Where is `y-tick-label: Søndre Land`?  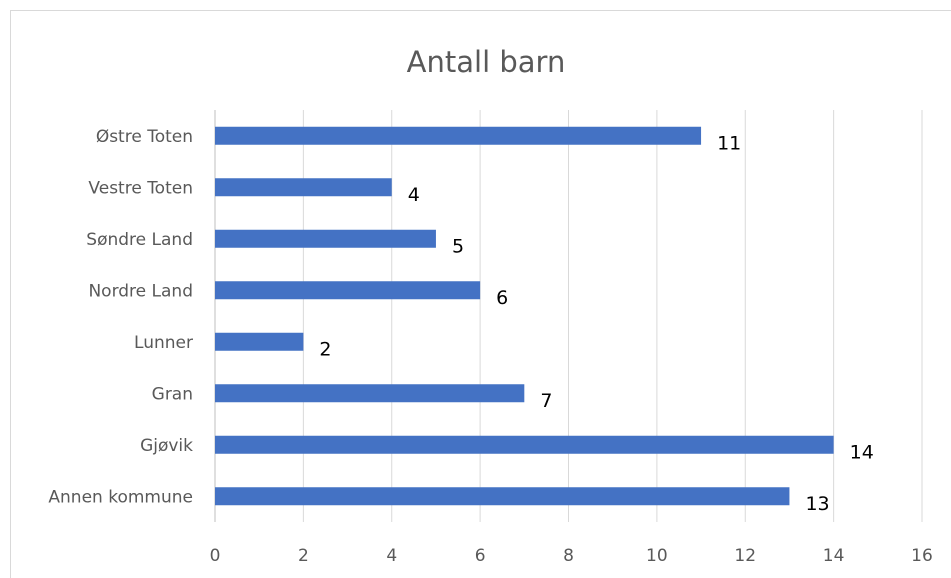
y-tick-label: Søndre Land is located at coordinates (139, 240).